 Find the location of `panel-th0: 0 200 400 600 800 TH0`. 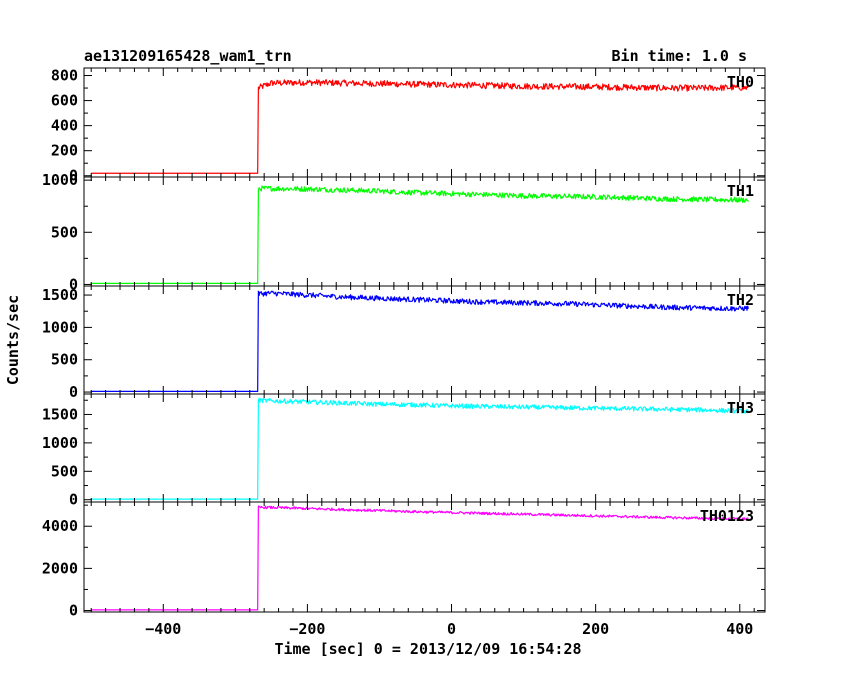

panel-th0: 0 200 400 600 800 TH0 is located at coordinates (408, 126).